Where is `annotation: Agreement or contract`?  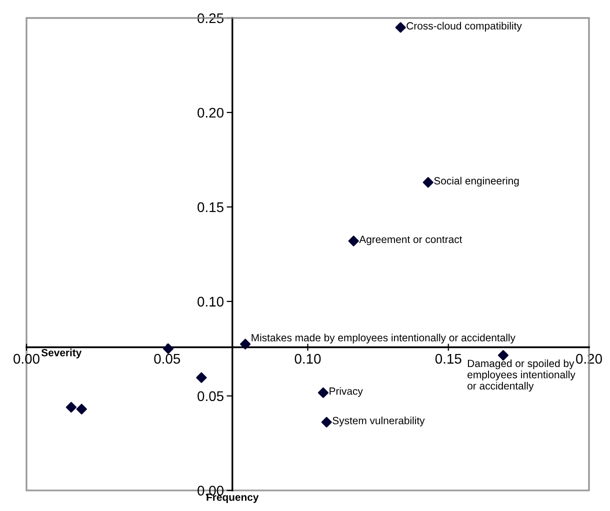 annotation: Agreement or contract is located at coordinates (410, 241).